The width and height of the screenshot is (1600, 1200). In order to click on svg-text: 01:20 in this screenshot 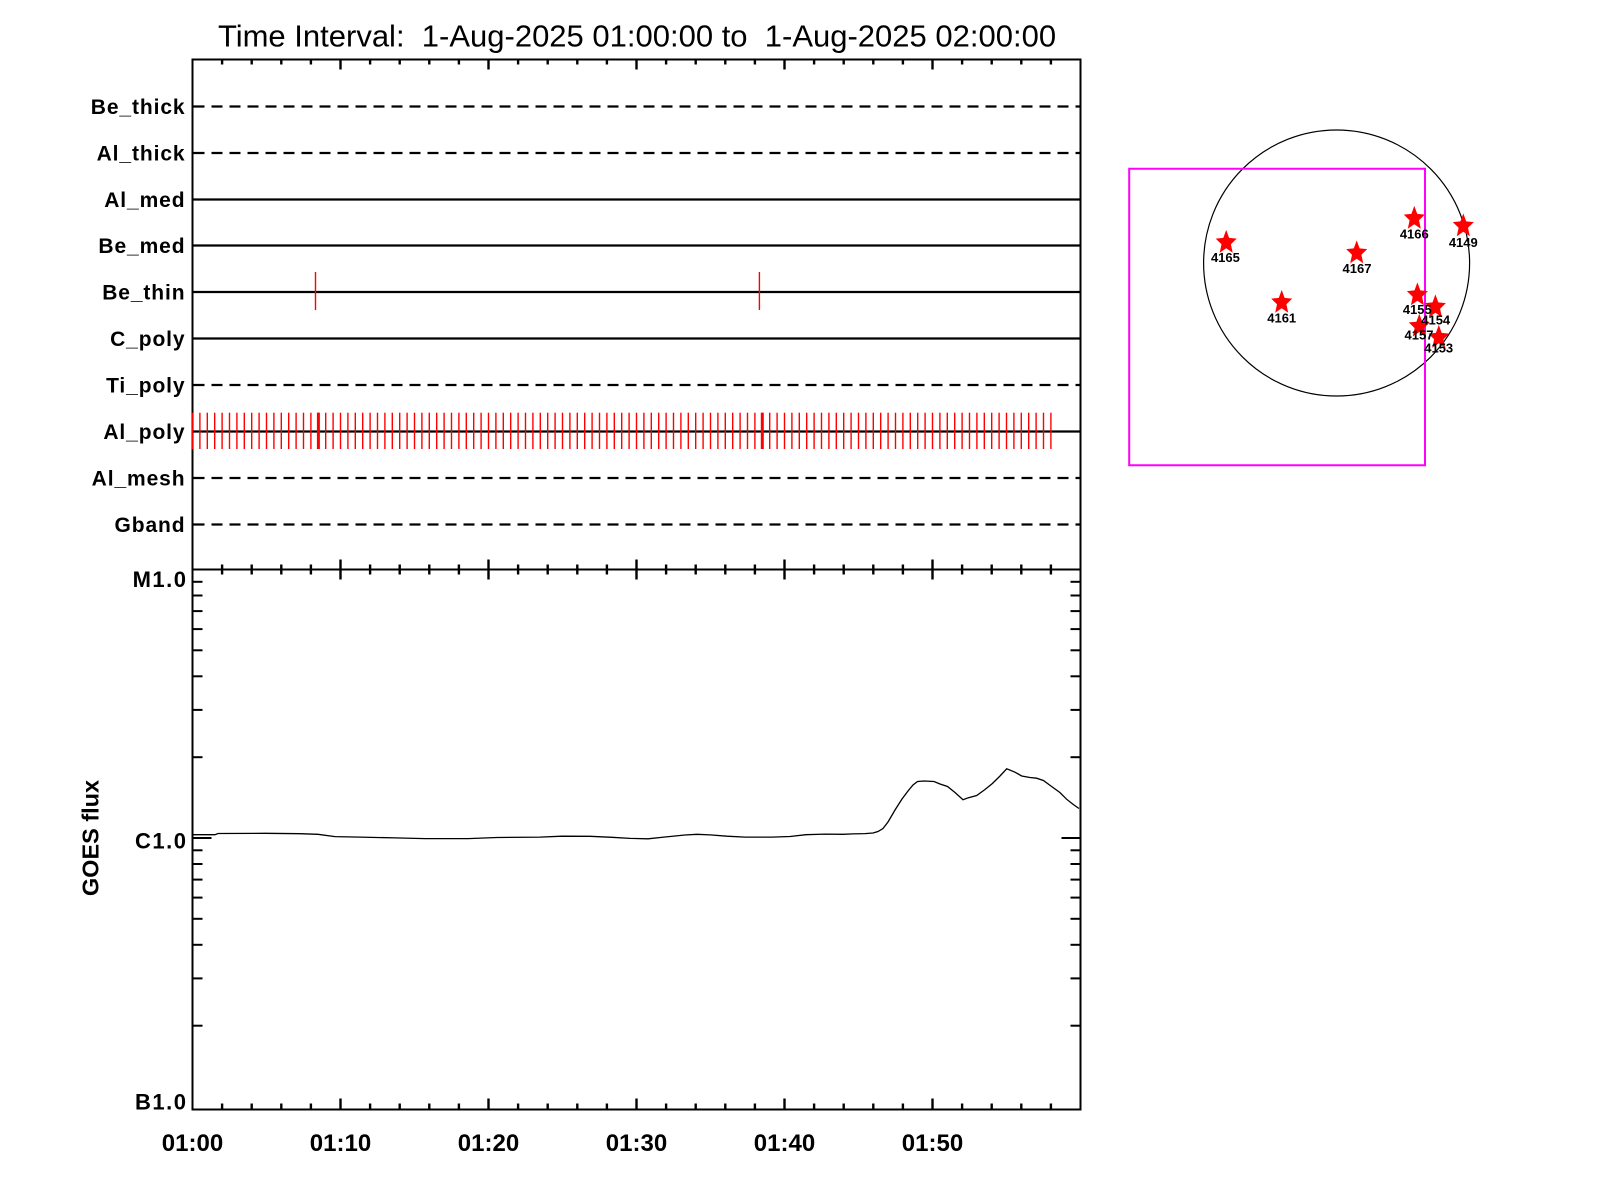, I will do `click(488, 1143)`.